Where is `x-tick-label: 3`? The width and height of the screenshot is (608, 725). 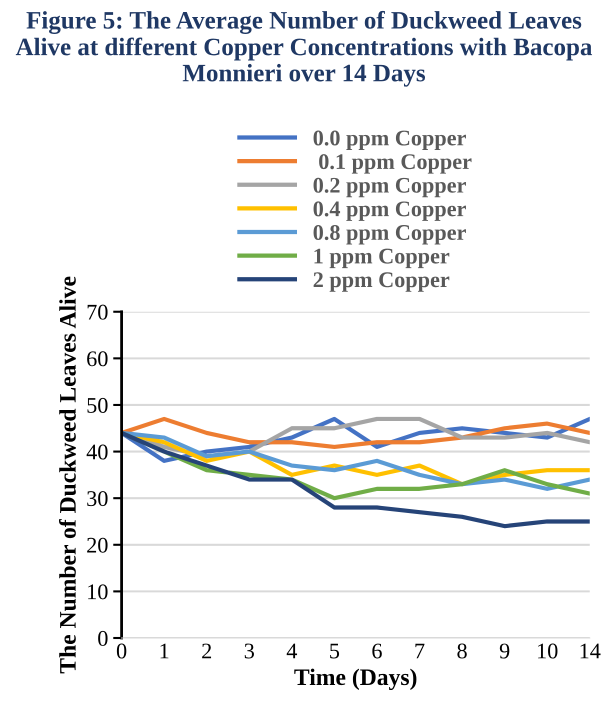 x-tick-label: 3 is located at coordinates (249, 651).